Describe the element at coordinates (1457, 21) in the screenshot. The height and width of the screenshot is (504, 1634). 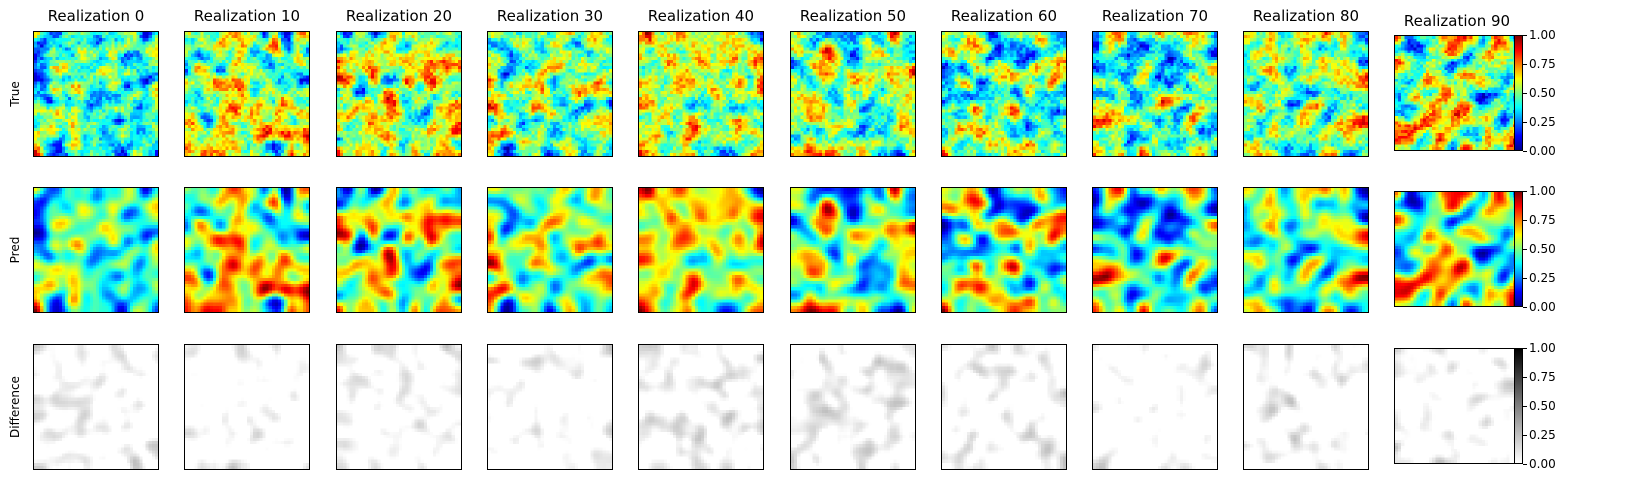
I see `column-title: Realization 90` at that location.